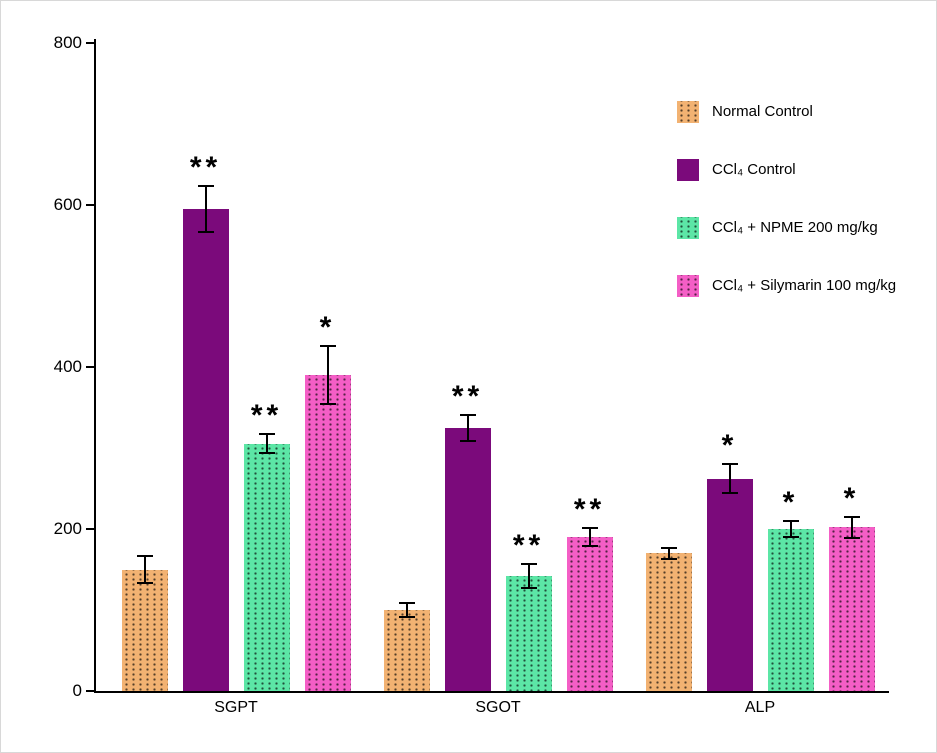 Image resolution: width=937 pixels, height=753 pixels. I want to click on y-tick-label: 400, so click(67, 366).